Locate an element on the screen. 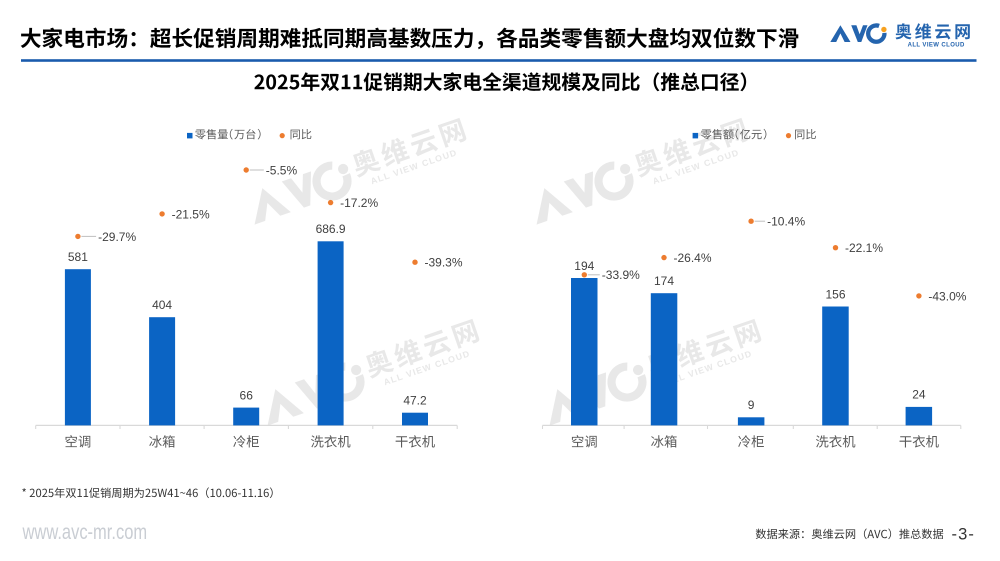 The image size is (1000, 561). svg-text: -5.5% is located at coordinates (282, 170).